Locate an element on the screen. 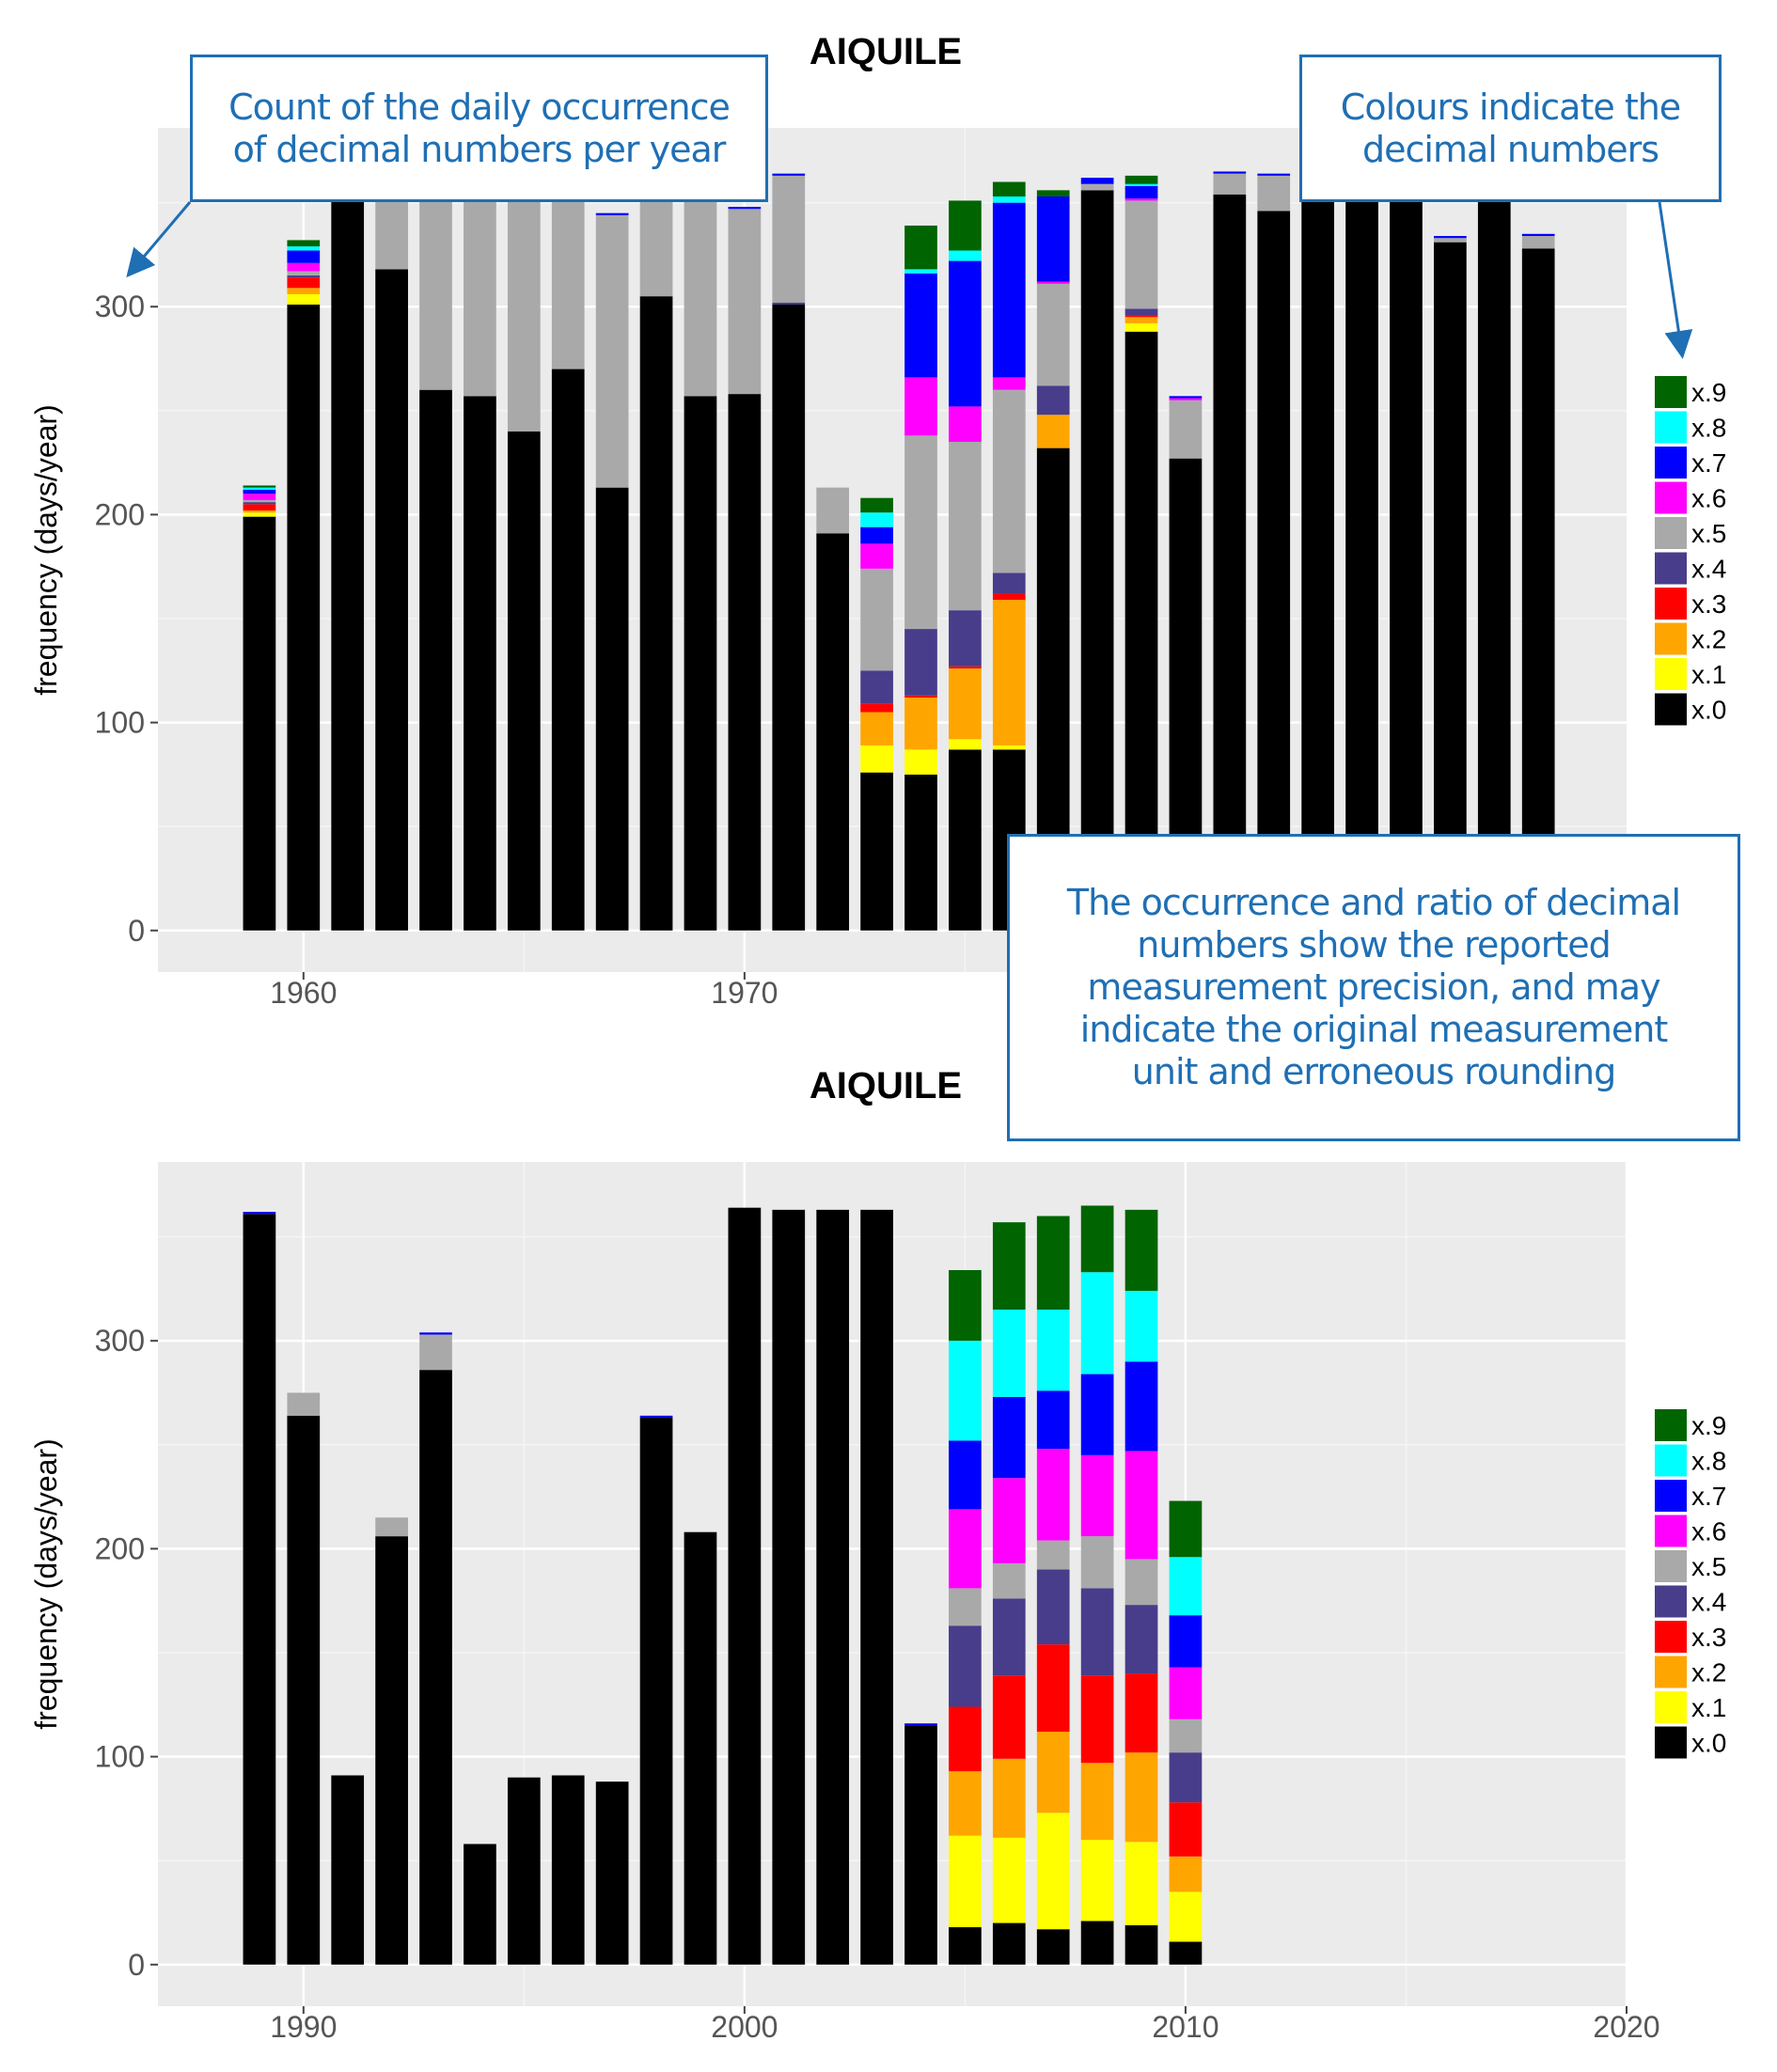 This screenshot has width=1777, height=2072. x-tick-label: 1990 is located at coordinates (303, 2027).